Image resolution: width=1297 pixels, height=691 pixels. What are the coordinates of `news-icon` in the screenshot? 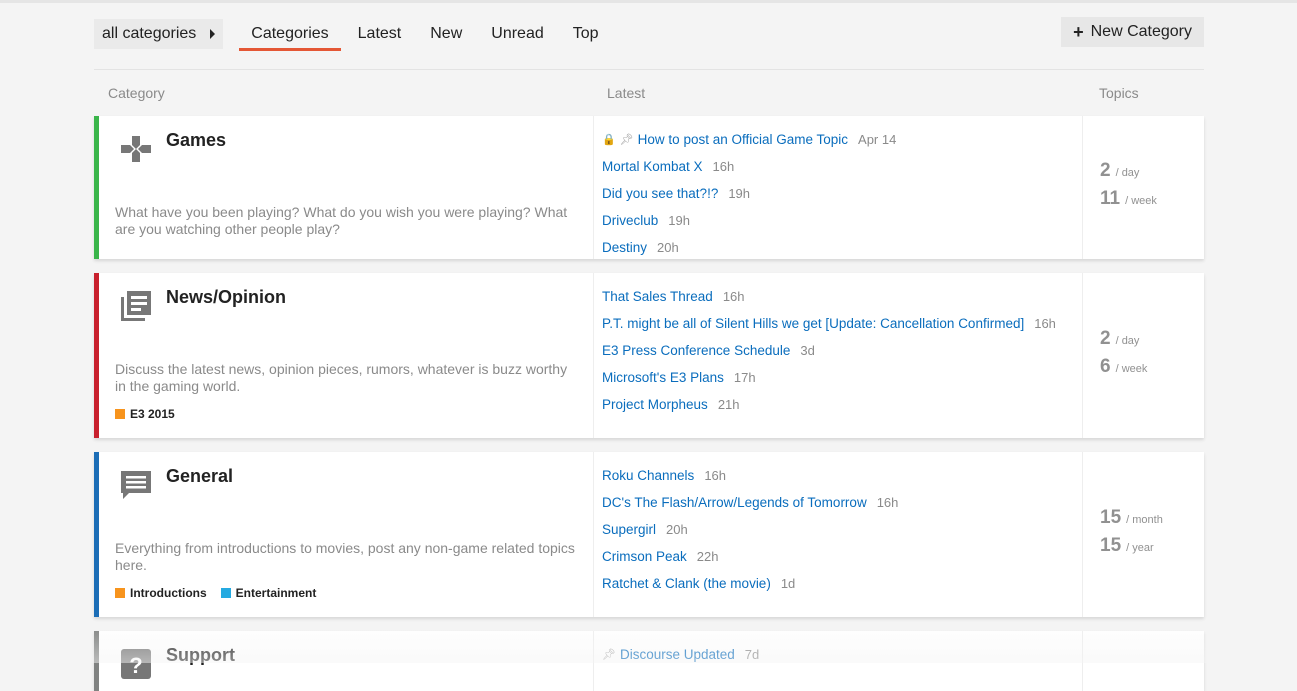 It's located at (136, 306).